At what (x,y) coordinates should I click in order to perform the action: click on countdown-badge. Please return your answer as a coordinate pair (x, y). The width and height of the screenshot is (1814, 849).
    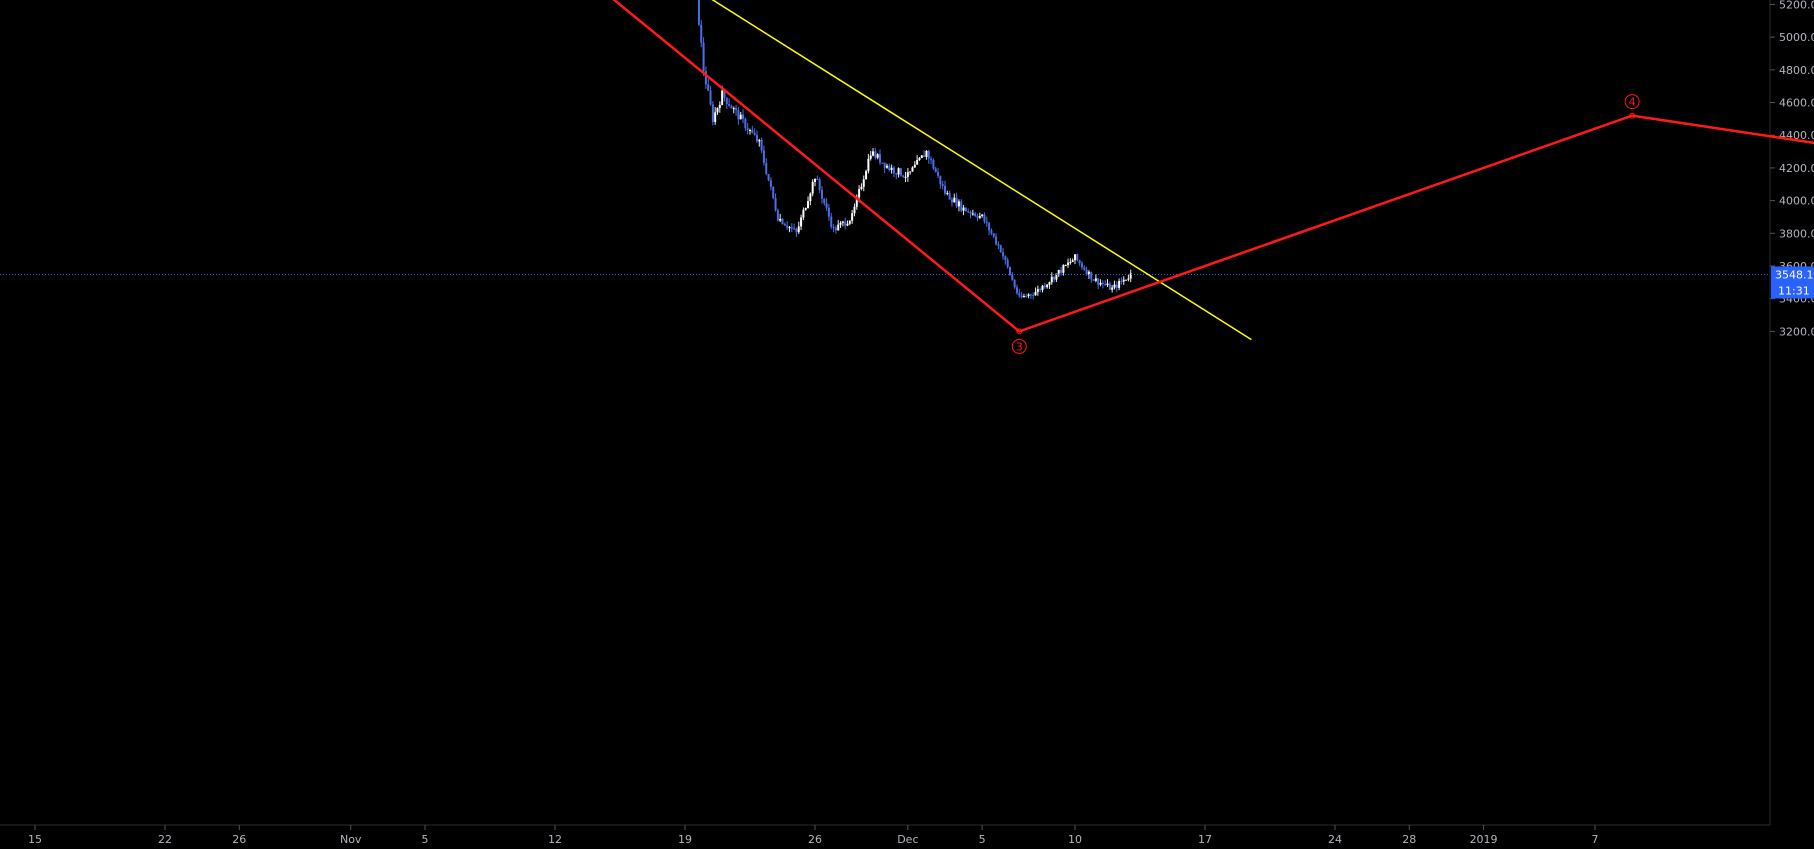
    Looking at the image, I should click on (1792, 290).